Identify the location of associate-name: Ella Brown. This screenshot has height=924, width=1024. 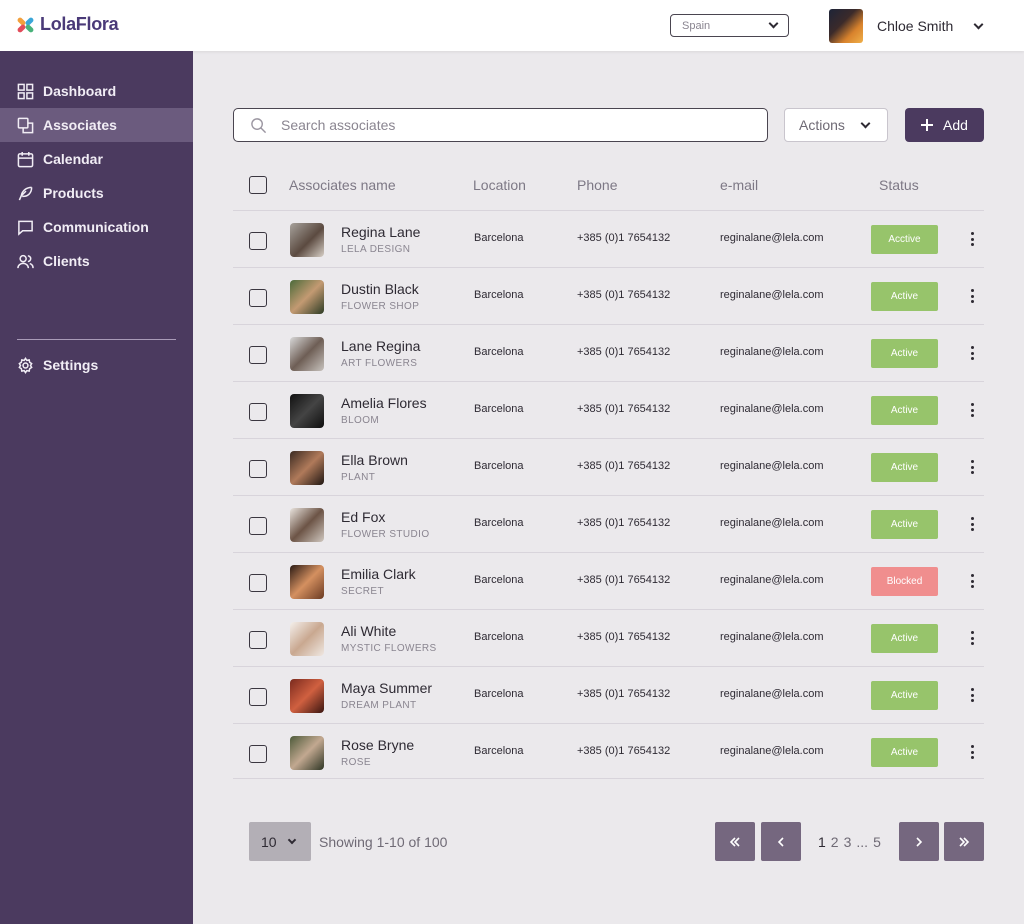
(374, 460).